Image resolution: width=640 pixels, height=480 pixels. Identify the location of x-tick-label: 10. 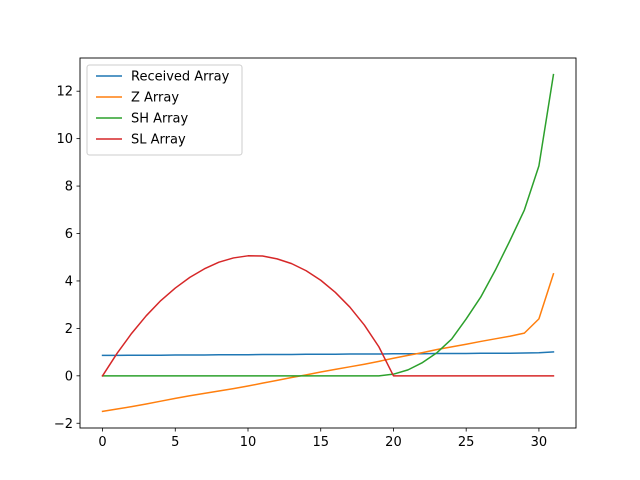
(248, 442).